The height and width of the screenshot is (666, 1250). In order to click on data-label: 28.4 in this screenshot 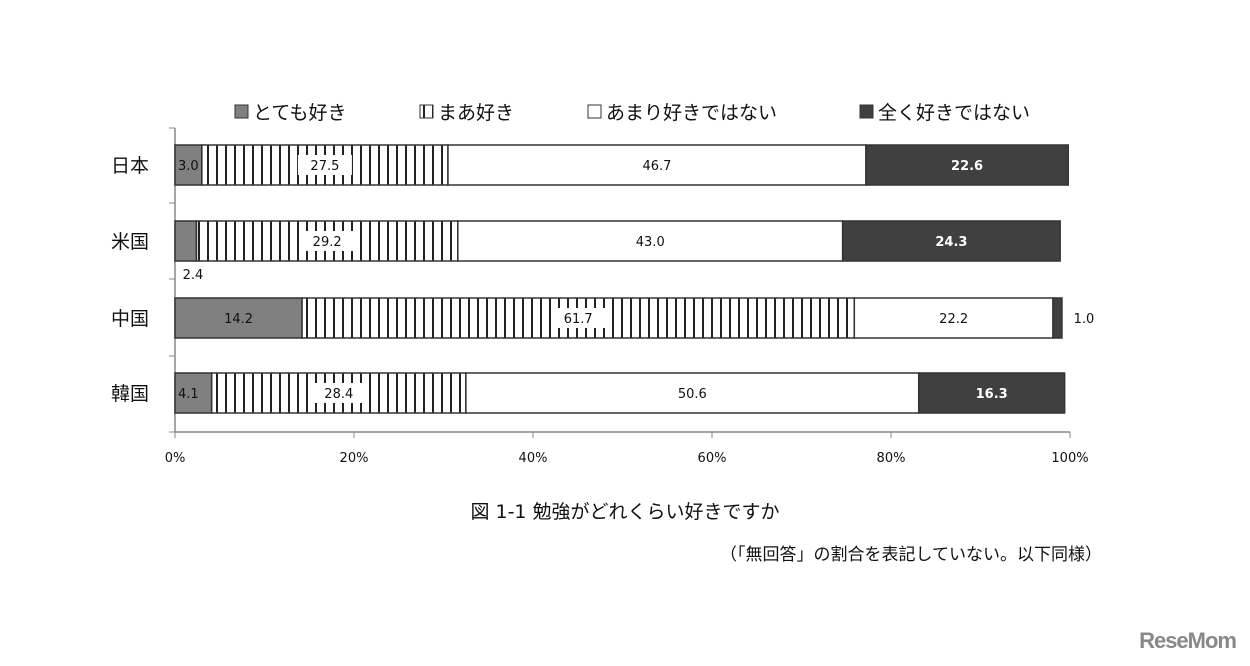, I will do `click(338, 394)`.